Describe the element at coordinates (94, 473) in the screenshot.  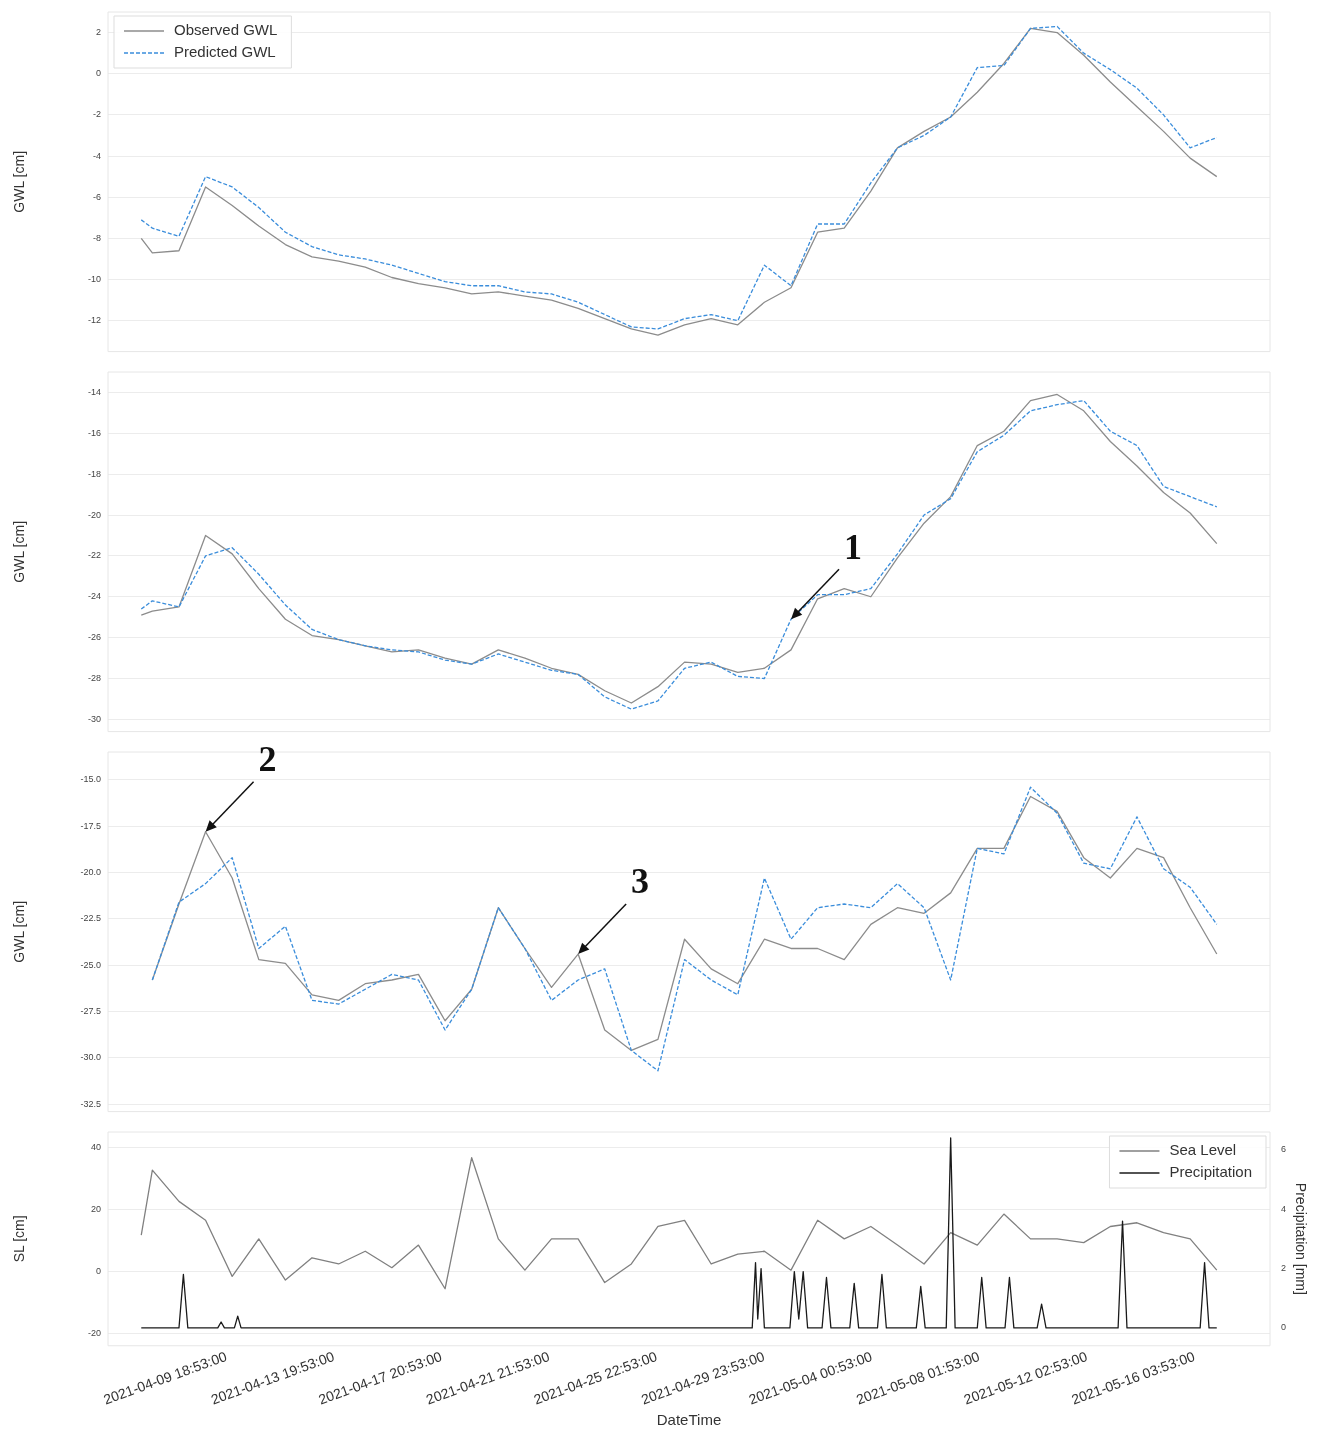
I see `y-tick-label: -18` at that location.